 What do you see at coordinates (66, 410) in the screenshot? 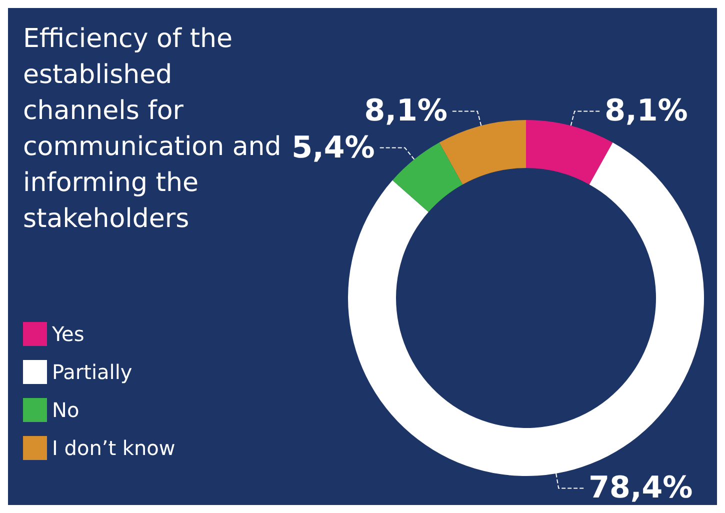
I see `legend-label: No` at bounding box center [66, 410].